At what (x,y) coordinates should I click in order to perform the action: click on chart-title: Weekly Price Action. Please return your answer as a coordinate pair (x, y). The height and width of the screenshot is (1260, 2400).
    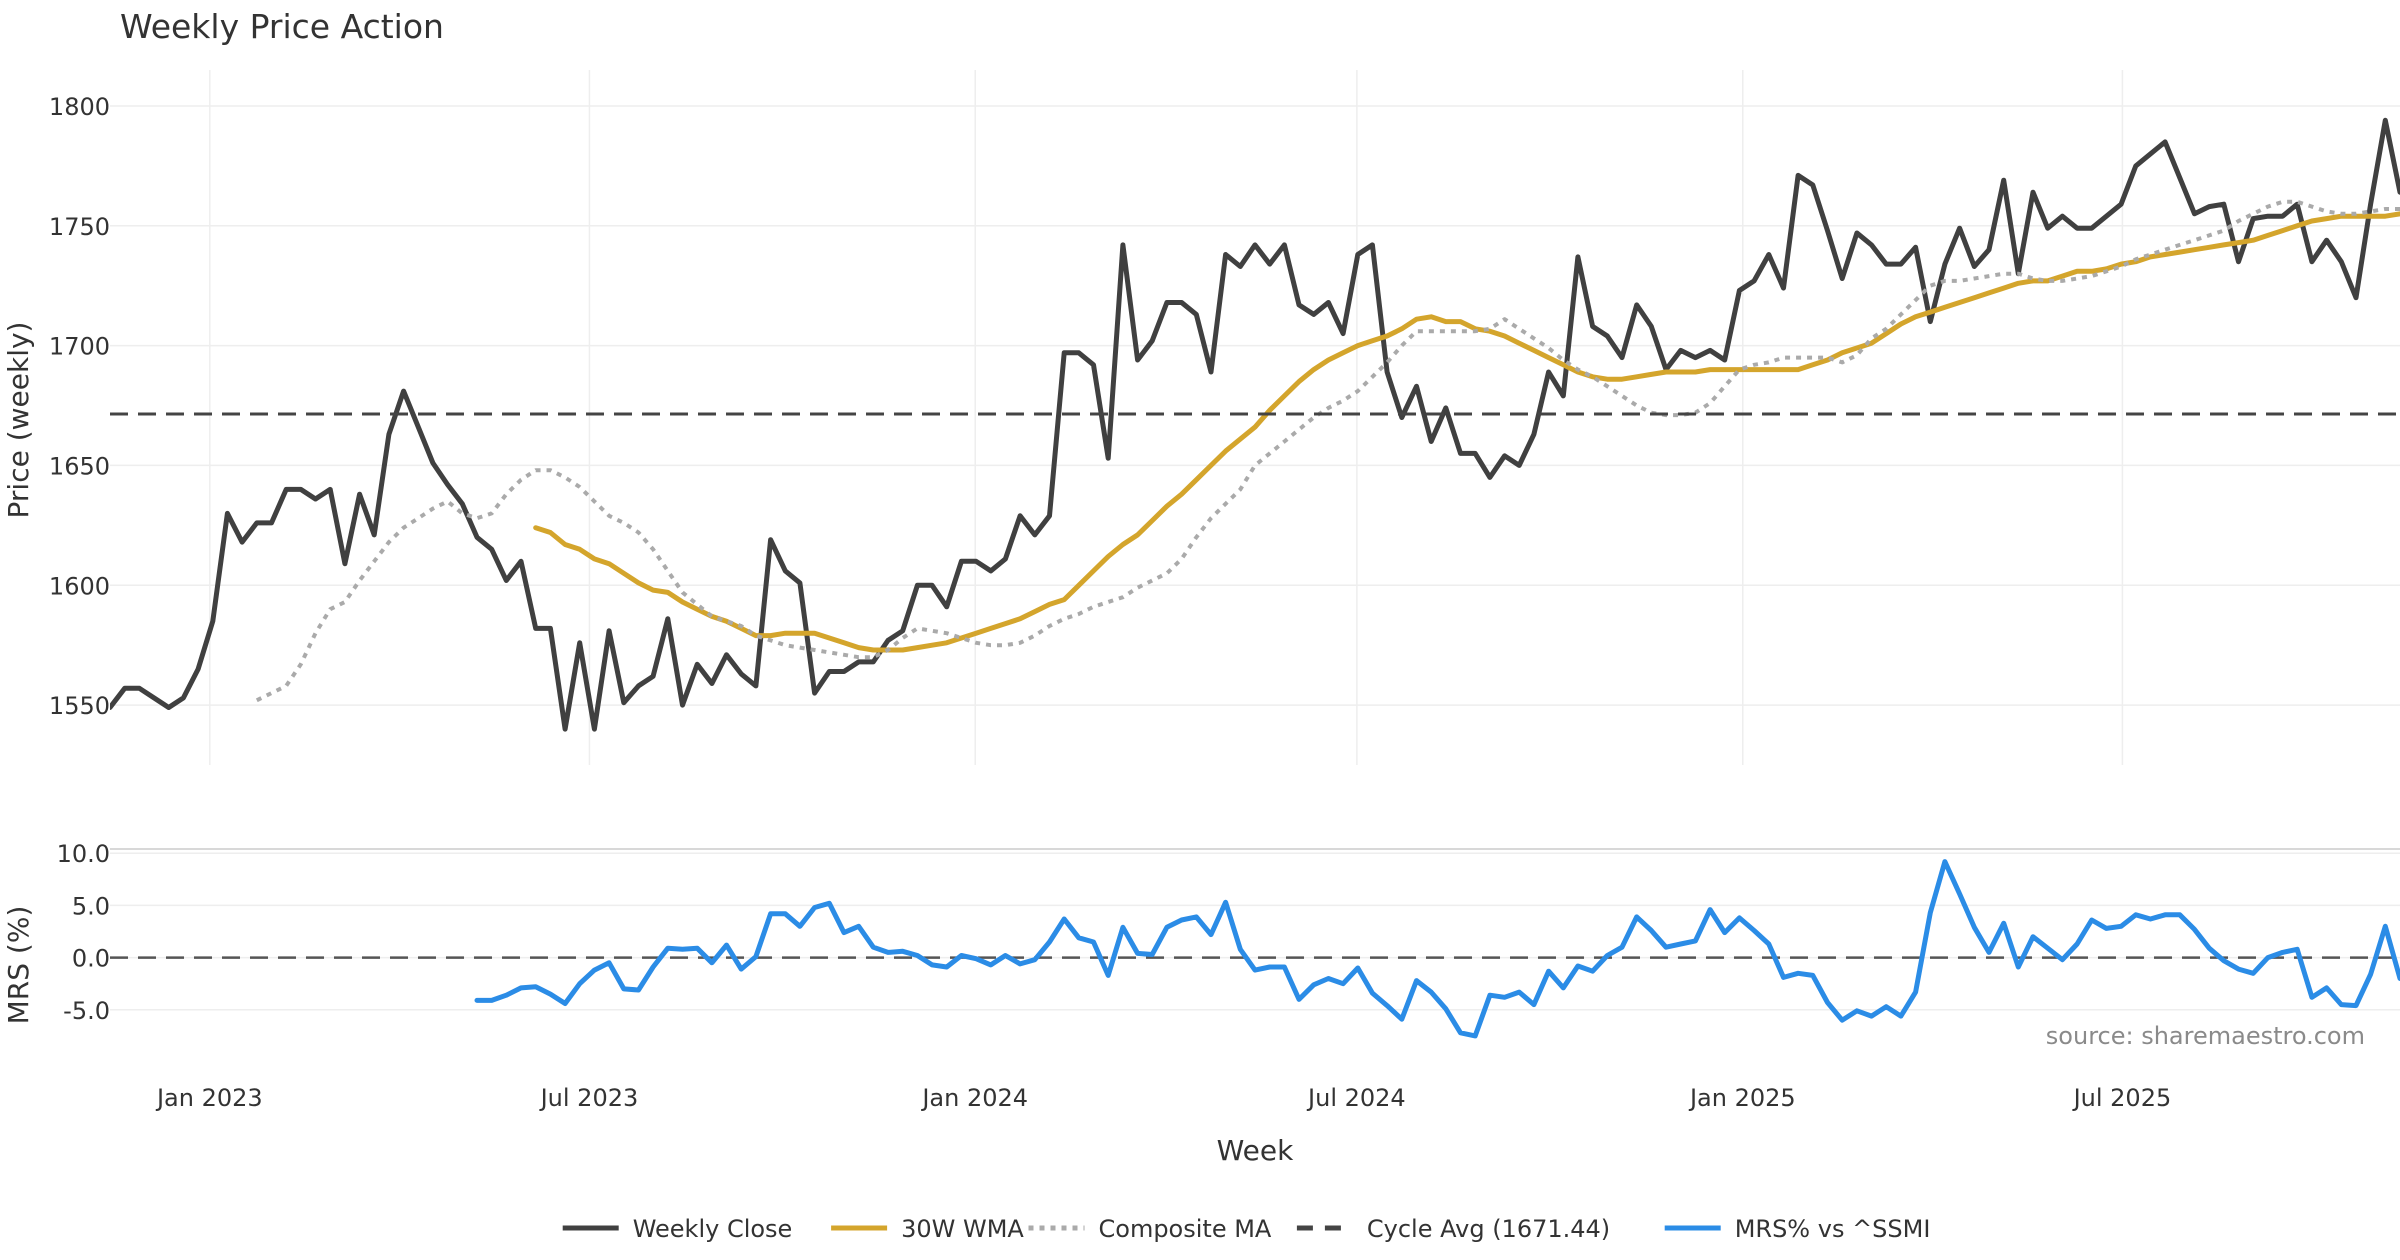
    Looking at the image, I should click on (282, 26).